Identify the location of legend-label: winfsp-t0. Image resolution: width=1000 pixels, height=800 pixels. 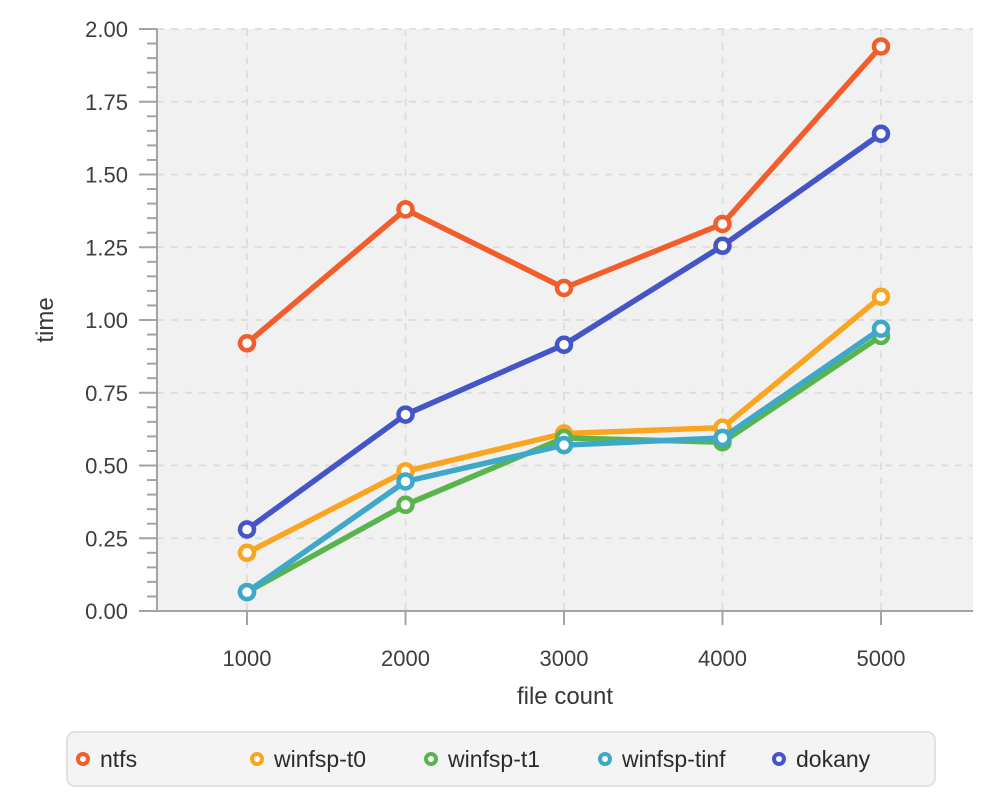
(320, 758).